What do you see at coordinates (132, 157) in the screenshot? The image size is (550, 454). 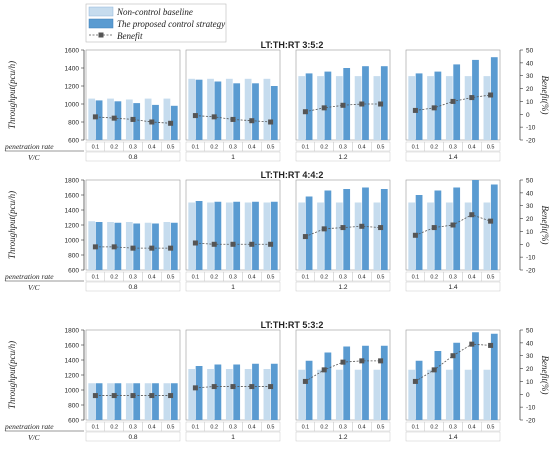 I see `vc-label: 0.8` at bounding box center [132, 157].